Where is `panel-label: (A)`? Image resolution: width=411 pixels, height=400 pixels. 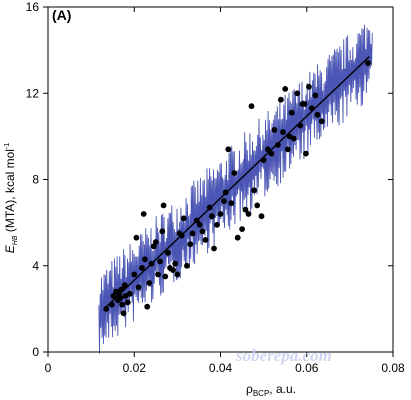
panel-label: (A) is located at coordinates (61, 15).